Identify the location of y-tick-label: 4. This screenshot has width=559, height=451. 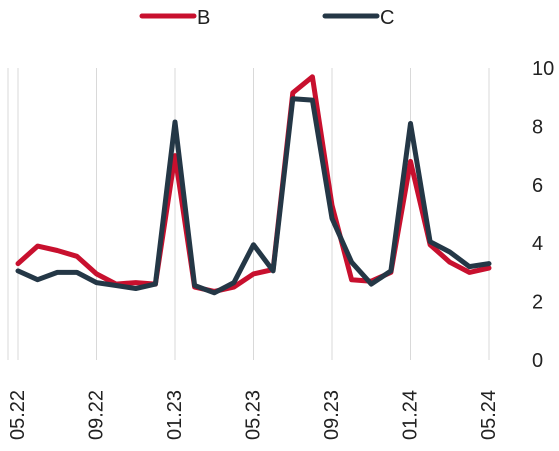
(537, 244).